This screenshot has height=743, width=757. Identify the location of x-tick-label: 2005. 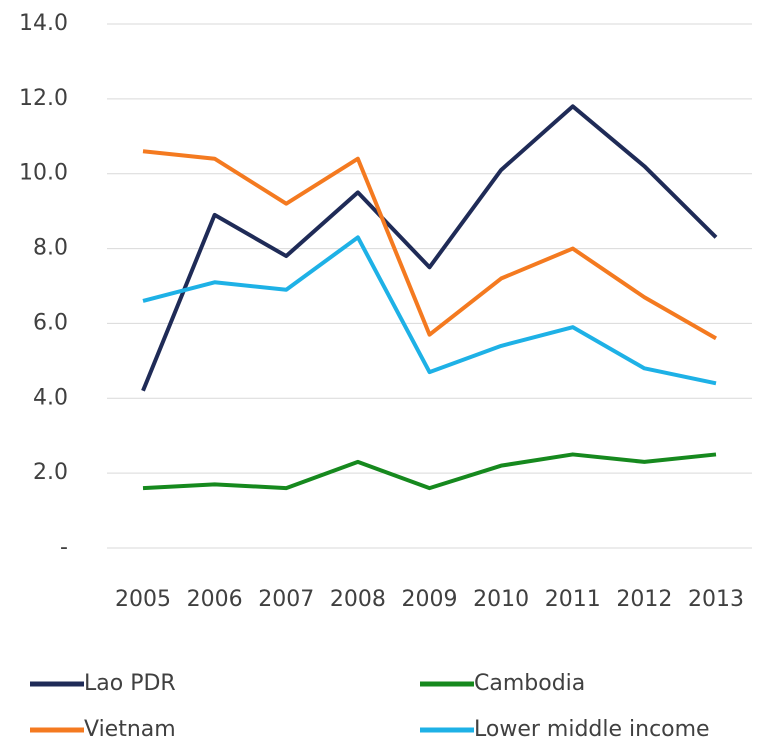
(143, 599).